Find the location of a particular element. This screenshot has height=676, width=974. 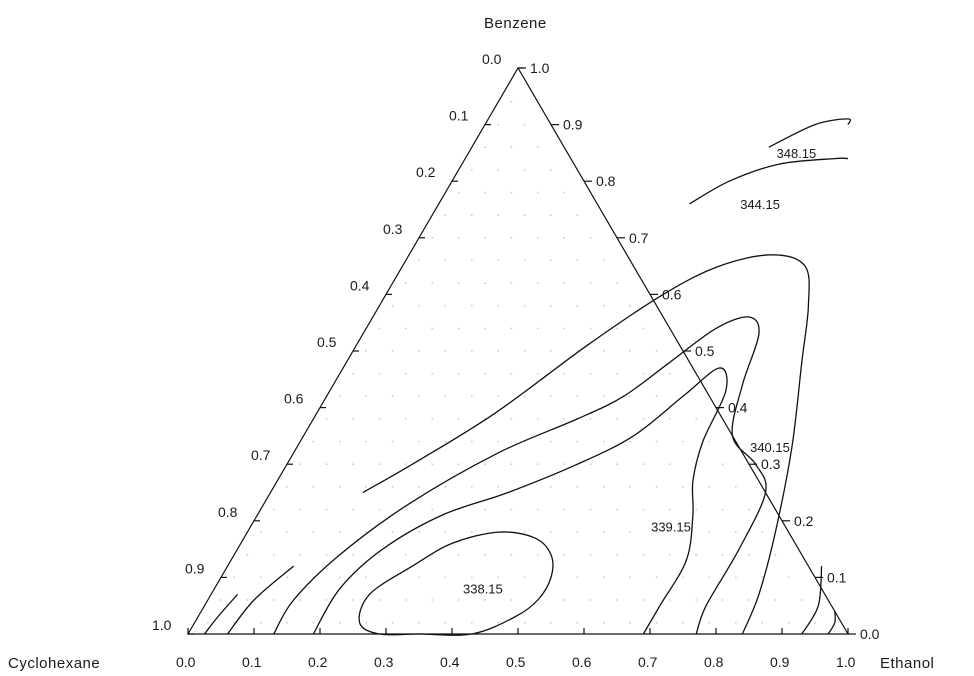

left-tick-label: 0.9 is located at coordinates (195, 568).